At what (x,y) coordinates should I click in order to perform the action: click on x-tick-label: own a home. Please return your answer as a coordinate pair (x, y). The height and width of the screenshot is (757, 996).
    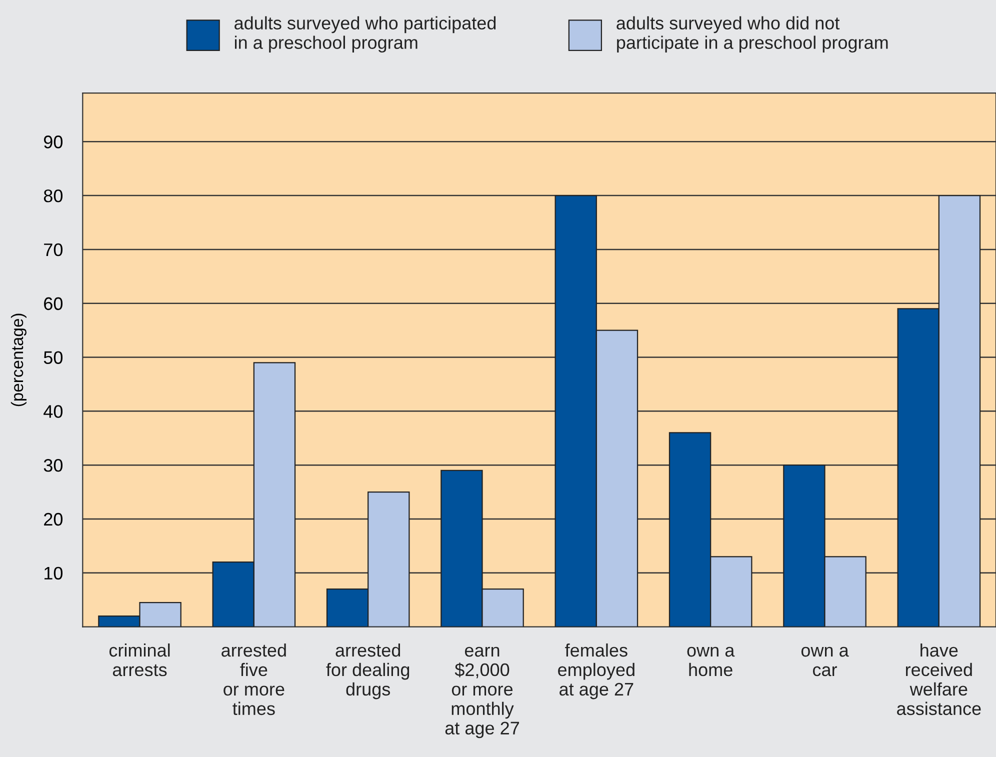
    Looking at the image, I should click on (711, 661).